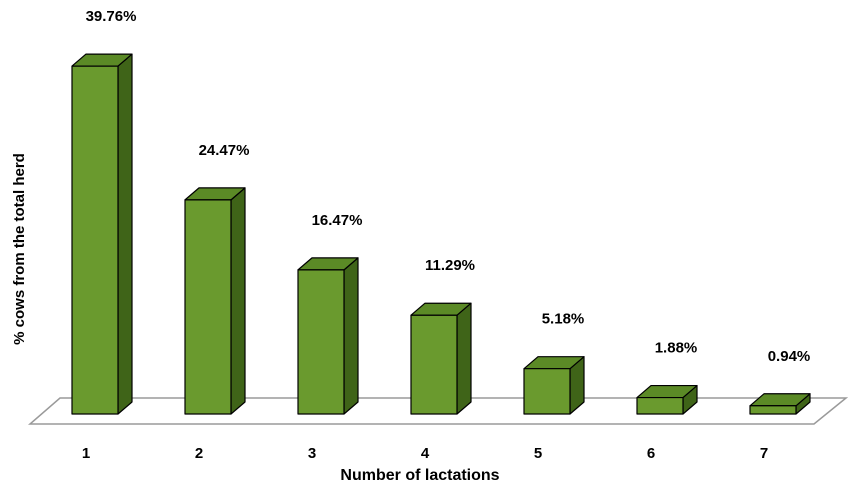  What do you see at coordinates (563, 319) in the screenshot?
I see `data-label: 5.18%` at bounding box center [563, 319].